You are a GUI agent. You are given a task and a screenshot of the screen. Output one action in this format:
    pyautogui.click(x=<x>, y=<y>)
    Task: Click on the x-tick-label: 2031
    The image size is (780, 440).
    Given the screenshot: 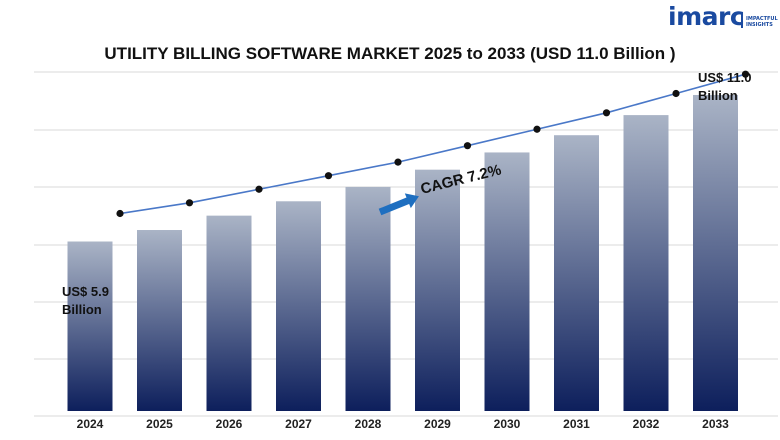 What is the action you would take?
    pyautogui.click(x=576, y=424)
    